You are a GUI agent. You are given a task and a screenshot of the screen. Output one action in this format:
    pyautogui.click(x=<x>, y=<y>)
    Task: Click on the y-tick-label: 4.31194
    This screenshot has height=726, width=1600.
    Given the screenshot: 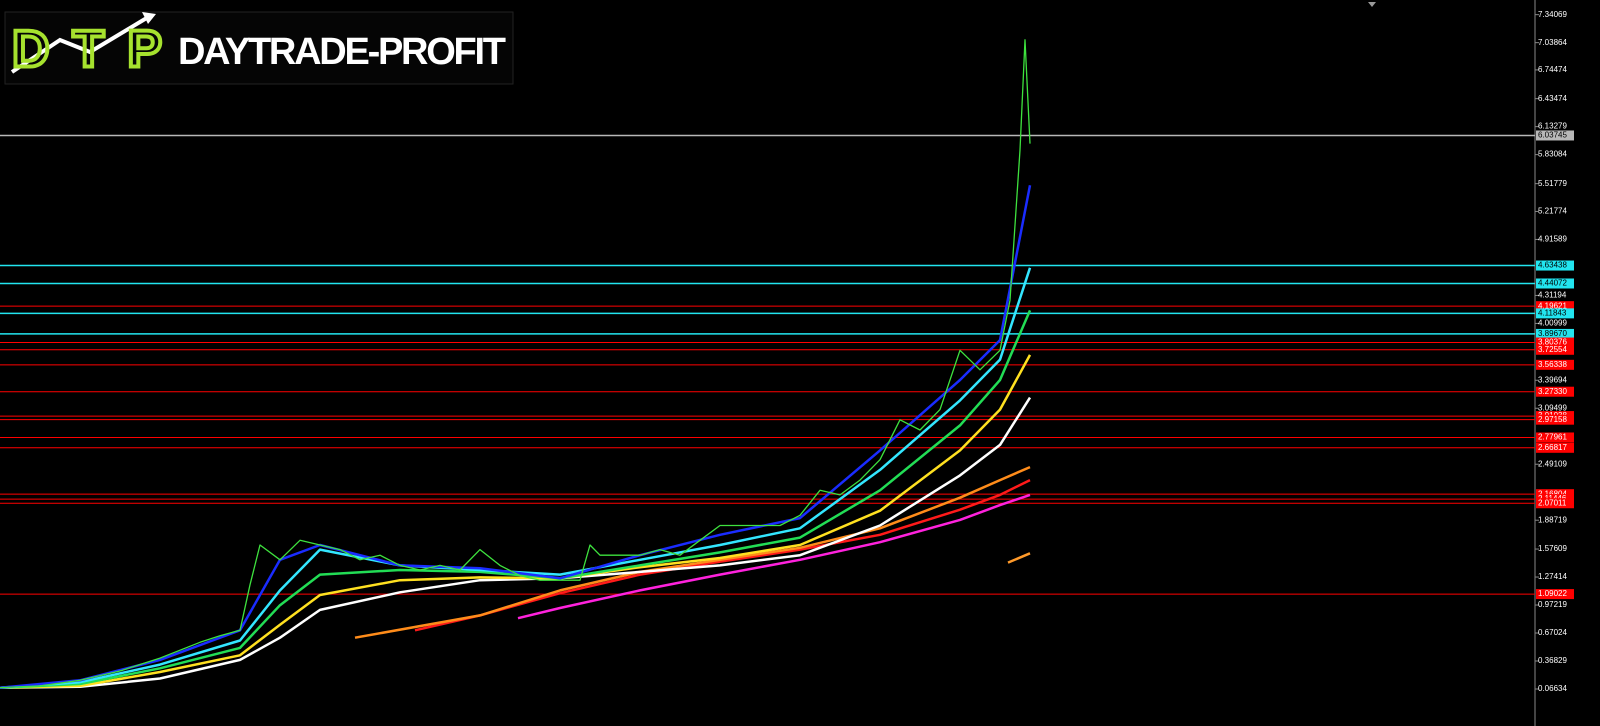 What is the action you would take?
    pyautogui.click(x=1552, y=295)
    